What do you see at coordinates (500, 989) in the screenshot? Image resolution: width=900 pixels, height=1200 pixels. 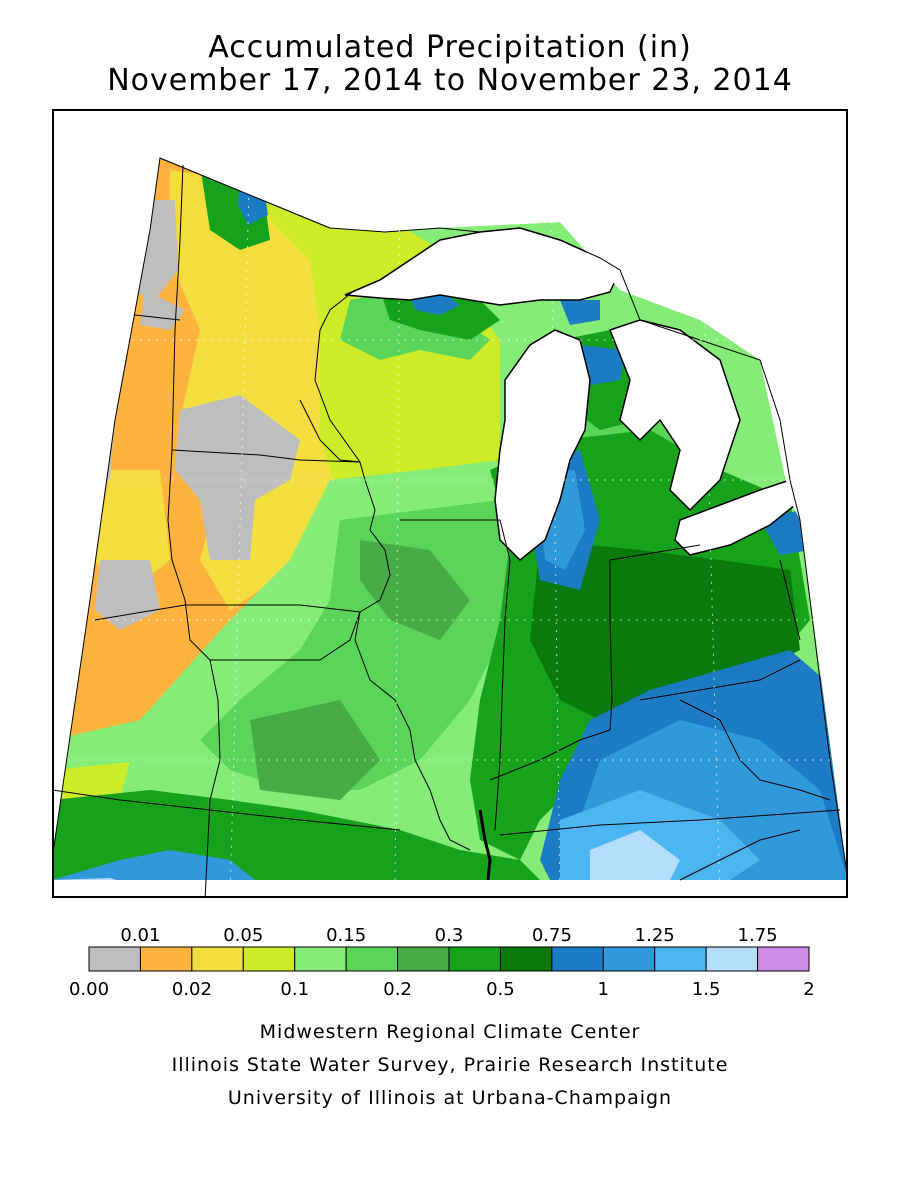 I see `legend-lower-label: 0.5` at bounding box center [500, 989].